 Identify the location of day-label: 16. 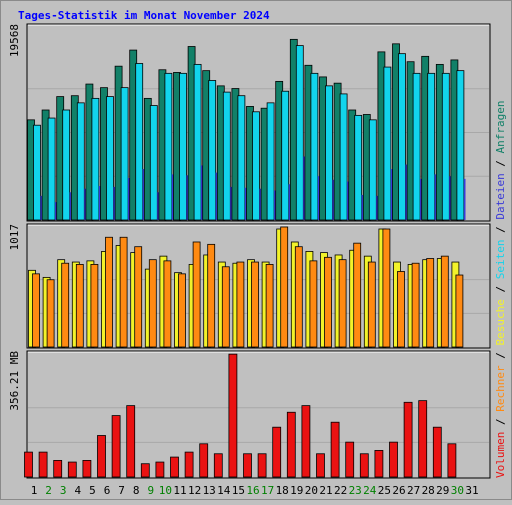
(252, 490).